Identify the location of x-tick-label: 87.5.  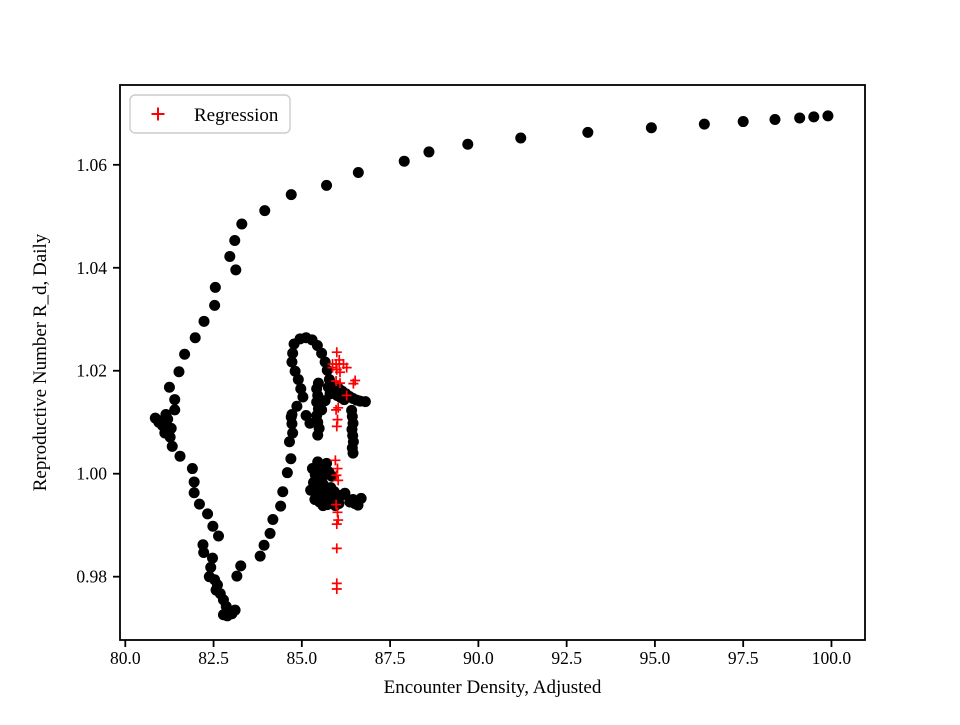
(390, 658).